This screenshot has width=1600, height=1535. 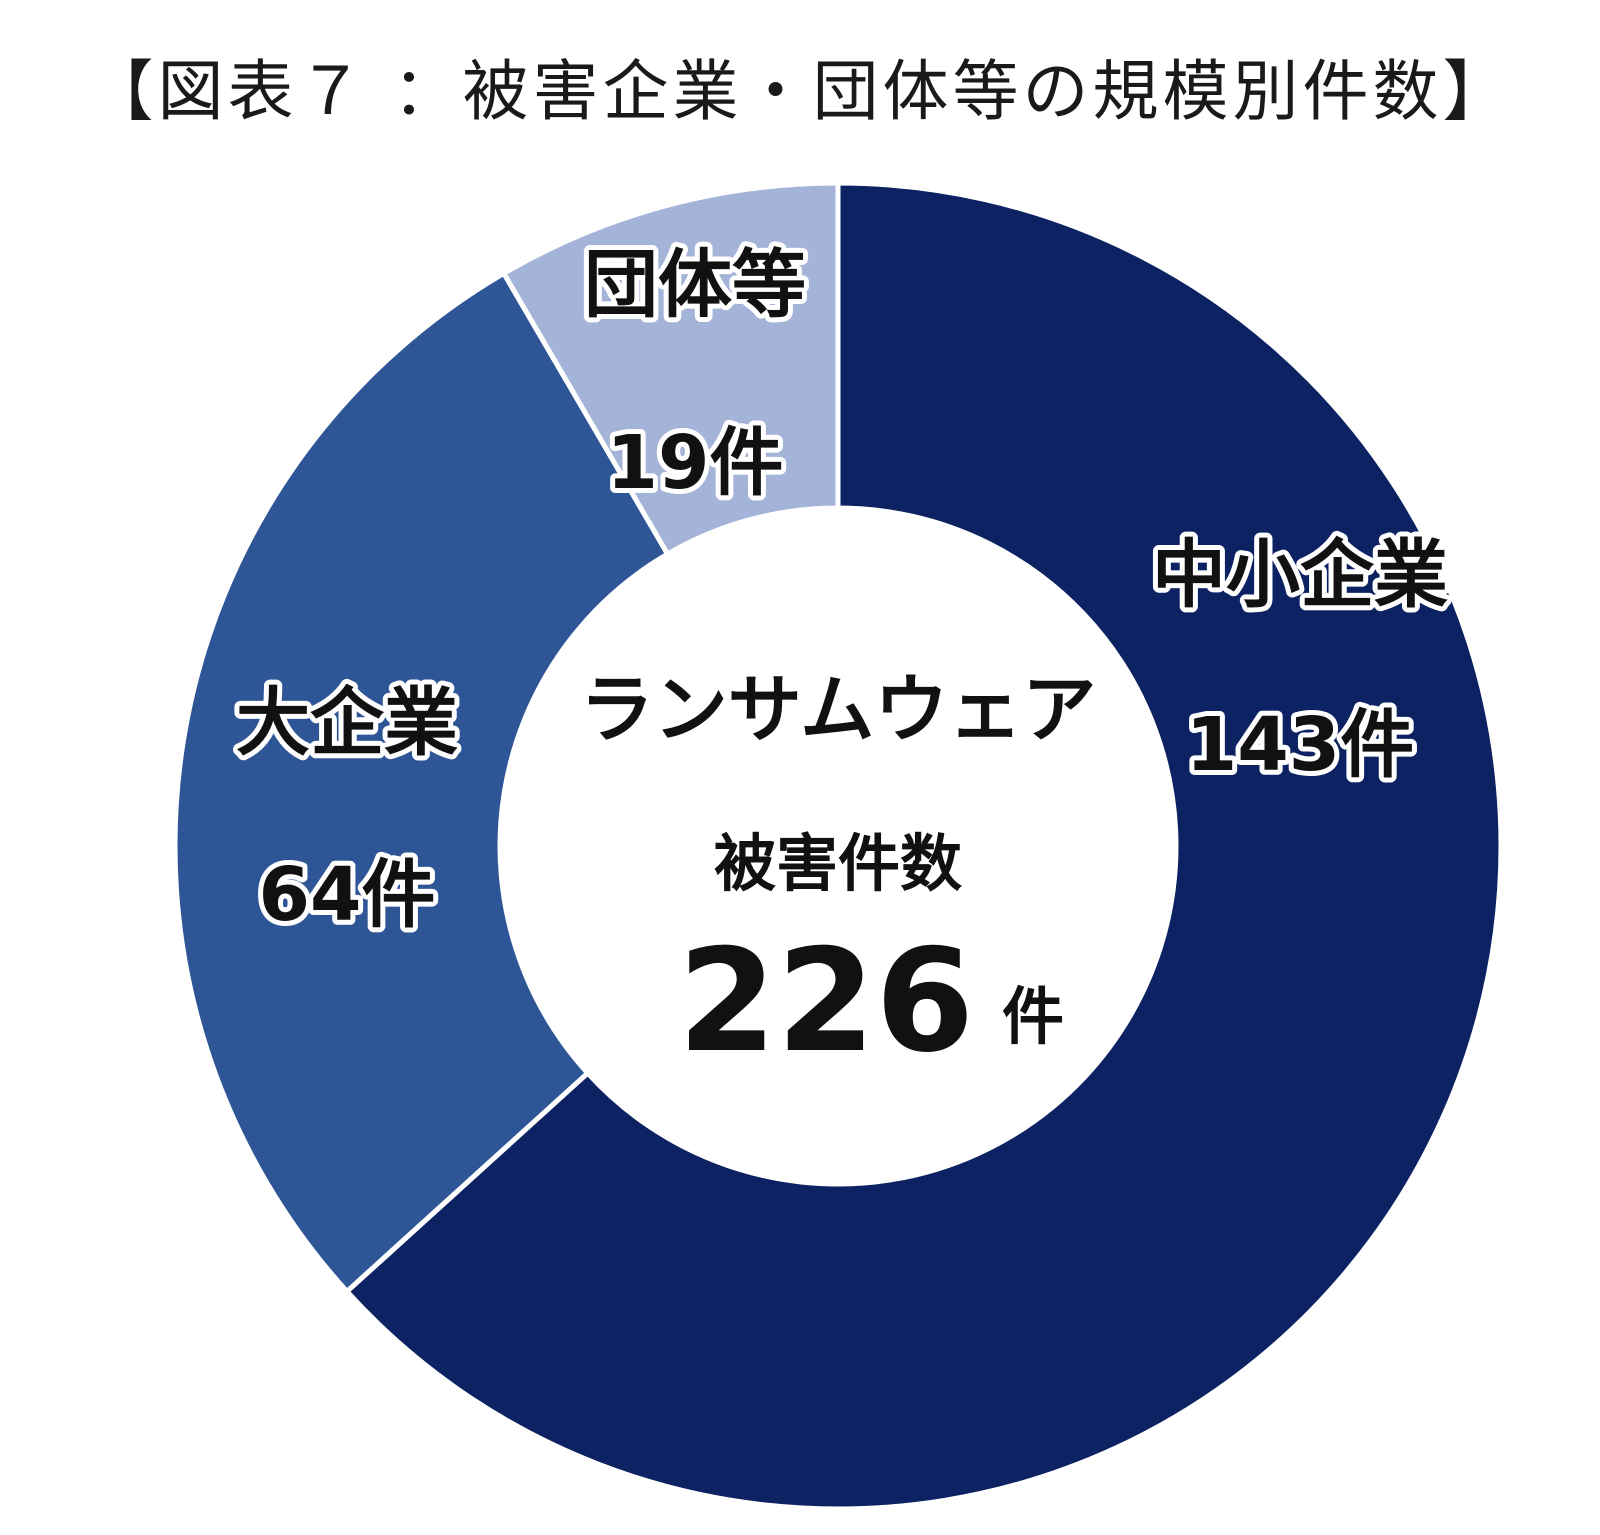 What do you see at coordinates (1300, 745) in the screenshot?
I see `slice-value-1: 143件` at bounding box center [1300, 745].